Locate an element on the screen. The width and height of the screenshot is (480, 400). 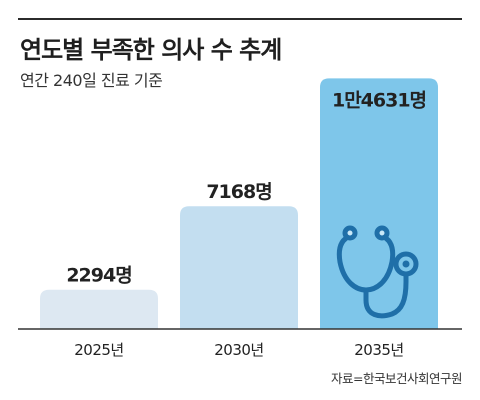
stethoscope-icon is located at coordinates (377, 272).